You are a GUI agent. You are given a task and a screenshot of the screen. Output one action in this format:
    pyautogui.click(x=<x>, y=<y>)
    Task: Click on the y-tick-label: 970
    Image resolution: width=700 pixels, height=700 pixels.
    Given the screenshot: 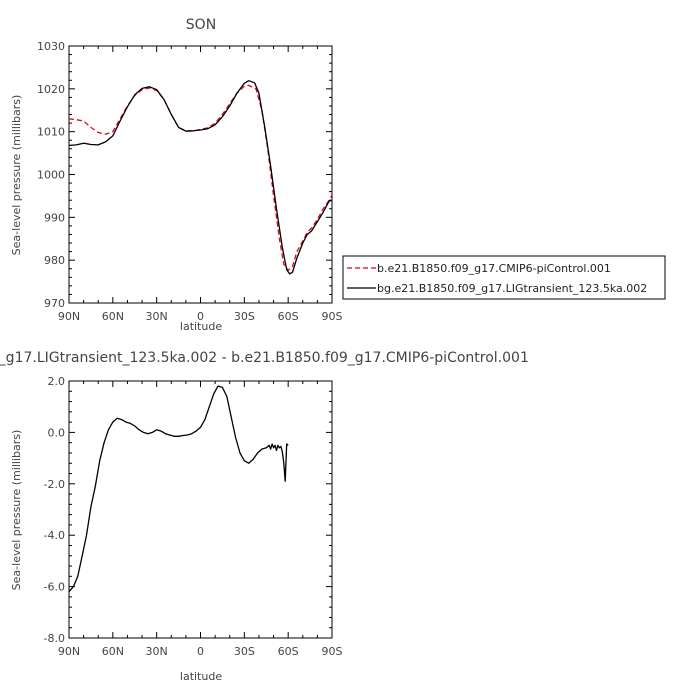 What is the action you would take?
    pyautogui.click(x=54, y=303)
    